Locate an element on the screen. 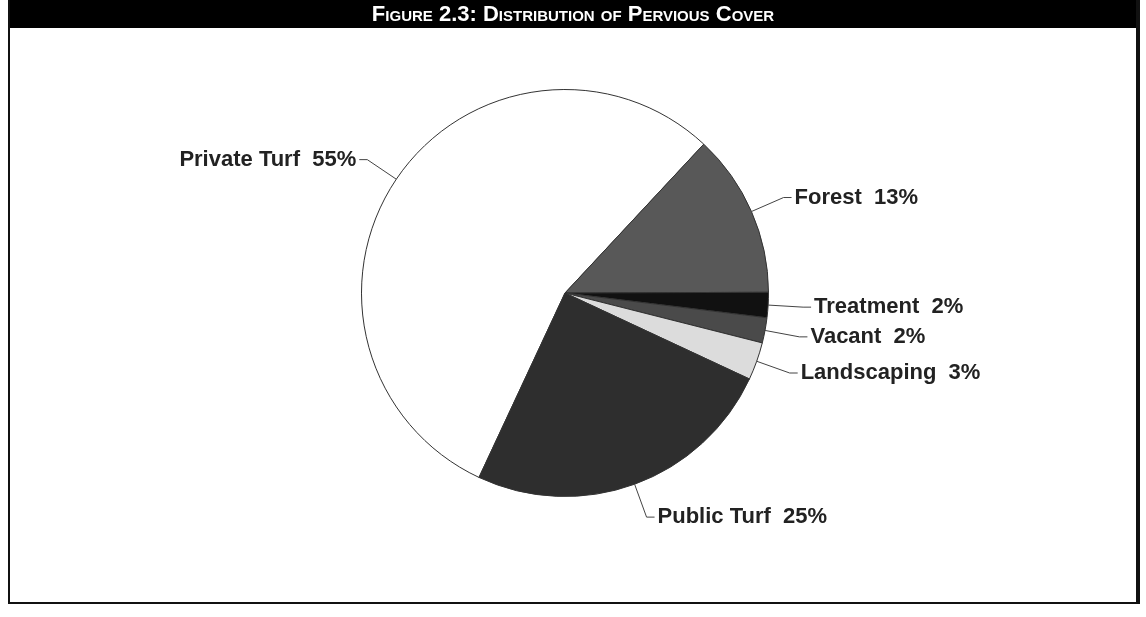 This screenshot has width=1146, height=617. slice-label: Treatment 2% is located at coordinates (889, 306).